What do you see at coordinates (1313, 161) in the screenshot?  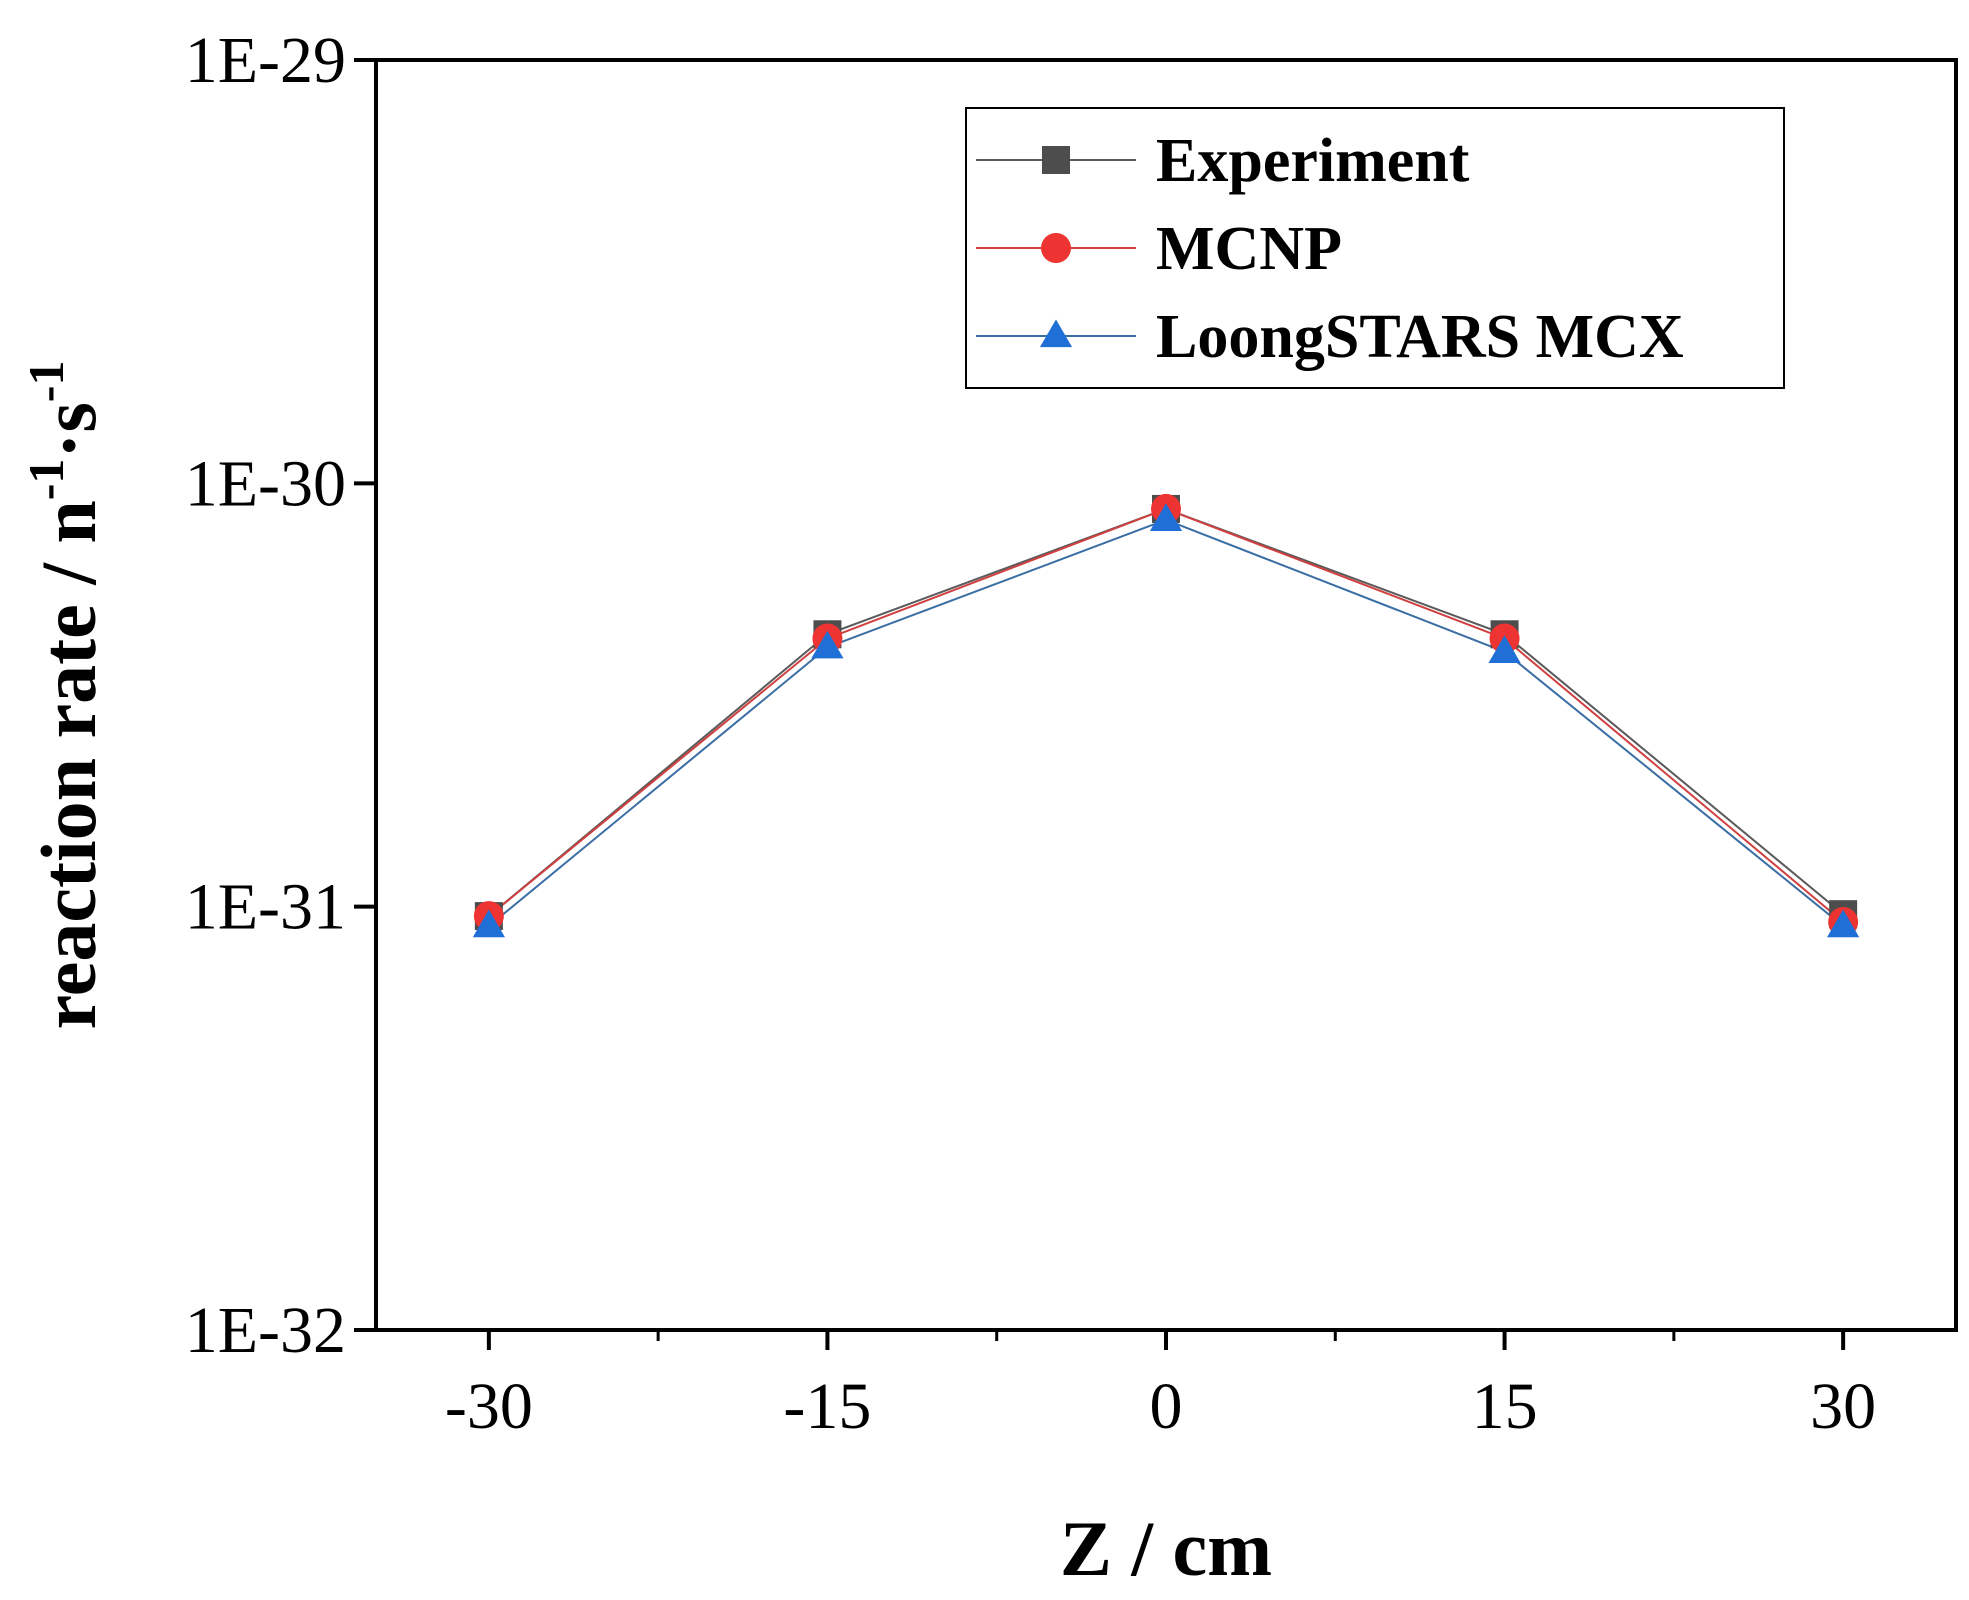 I see `legend-label-experiment: Experiment` at bounding box center [1313, 161].